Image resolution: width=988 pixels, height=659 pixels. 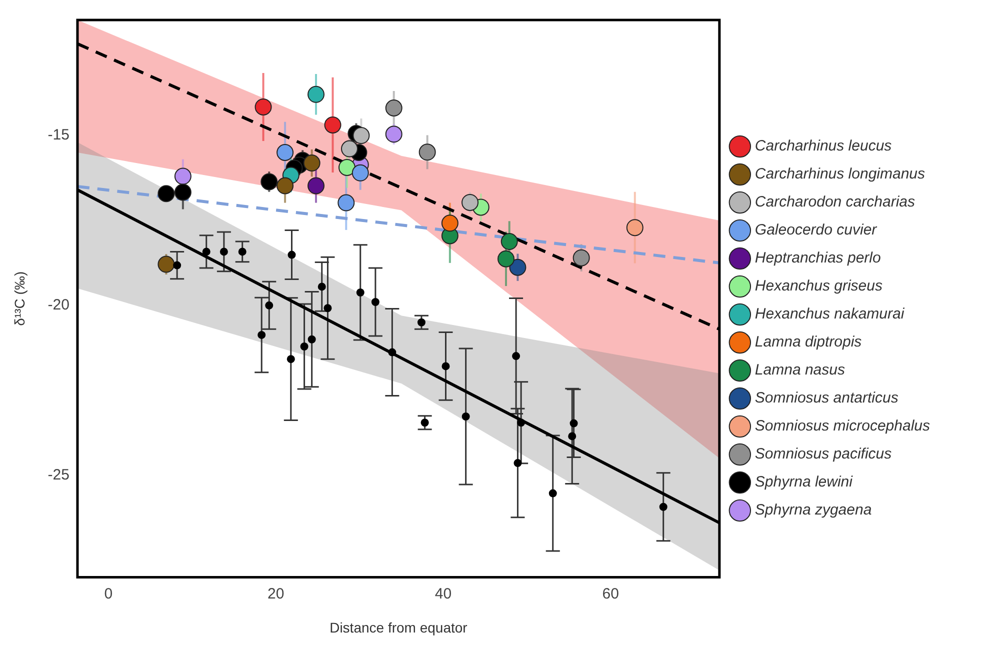 I want to click on legend-label: Sphyrna zygaena, so click(x=813, y=510).